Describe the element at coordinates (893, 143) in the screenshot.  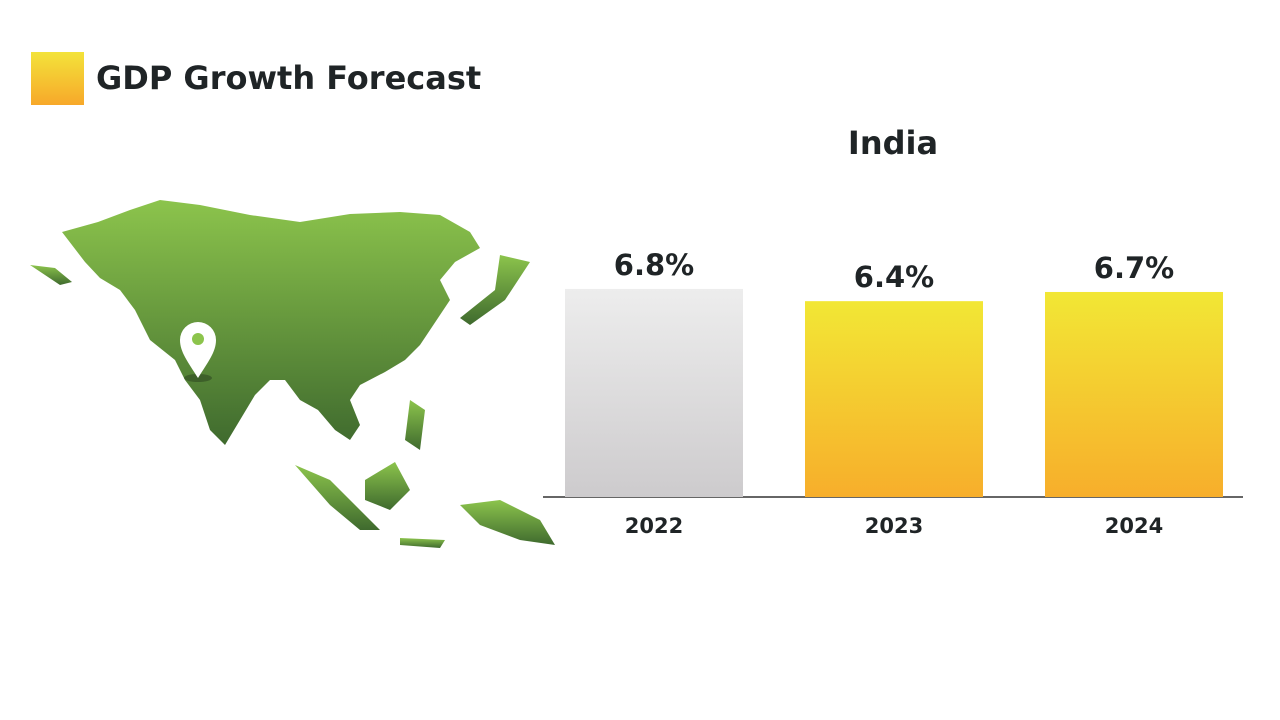
I see `chart-title: India` at that location.